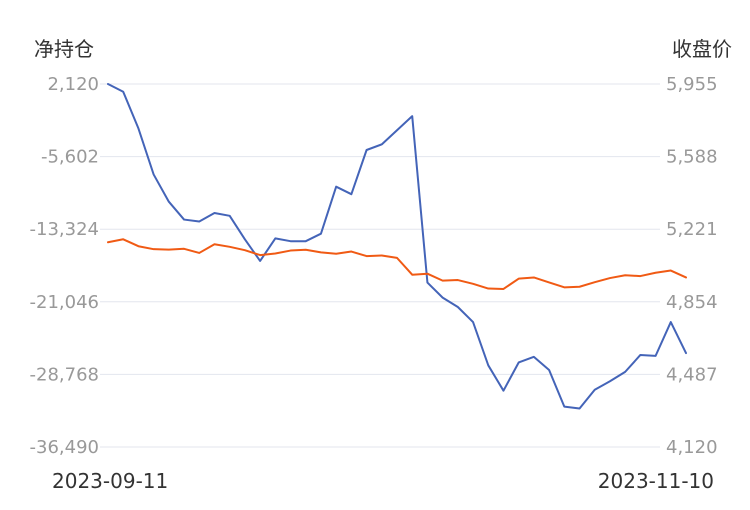  What do you see at coordinates (64, 374) in the screenshot?
I see `left-tick-label: -28,768` at bounding box center [64, 374].